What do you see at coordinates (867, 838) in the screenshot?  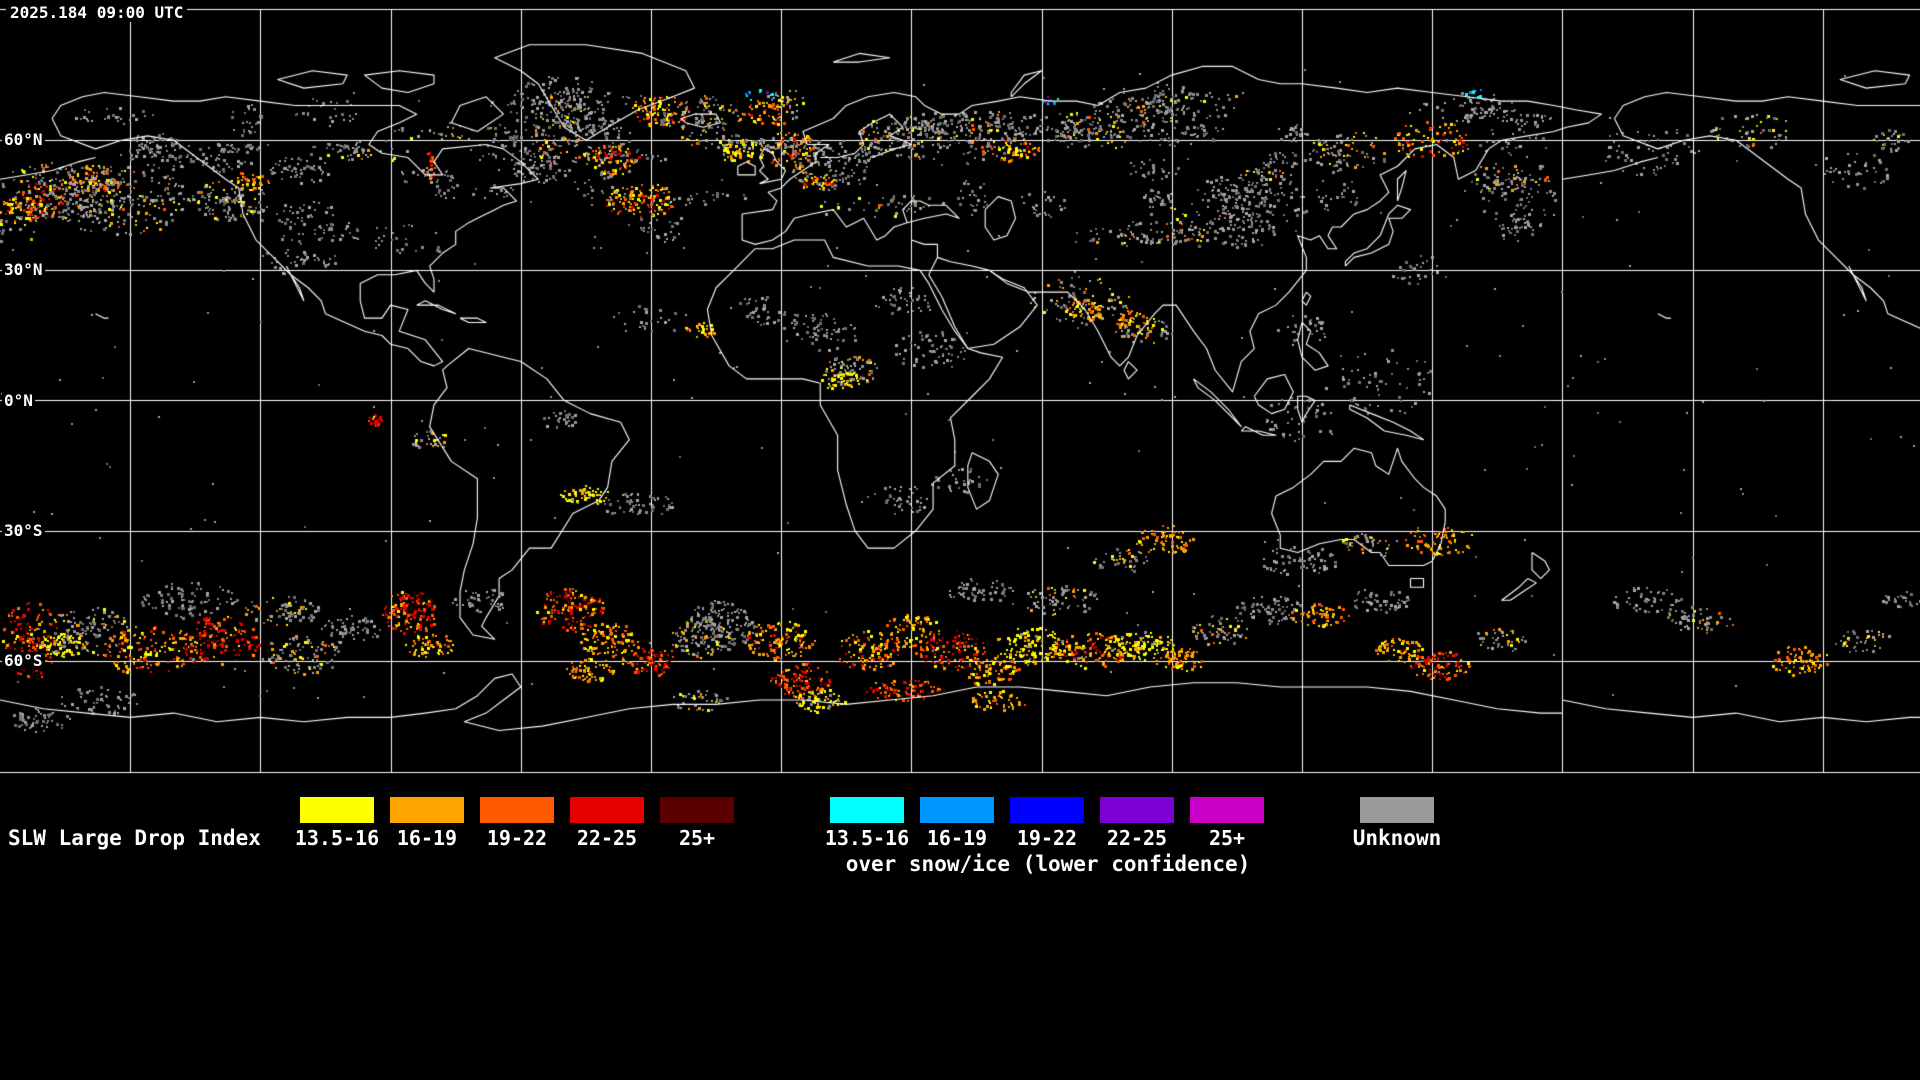 I see `legend-range-snow-1: 13.5-16` at bounding box center [867, 838].